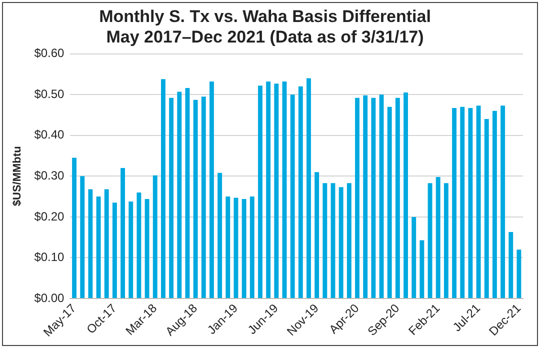  Describe the element at coordinates (49, 175) in the screenshot. I see `y-tick-label: $0.30` at that location.